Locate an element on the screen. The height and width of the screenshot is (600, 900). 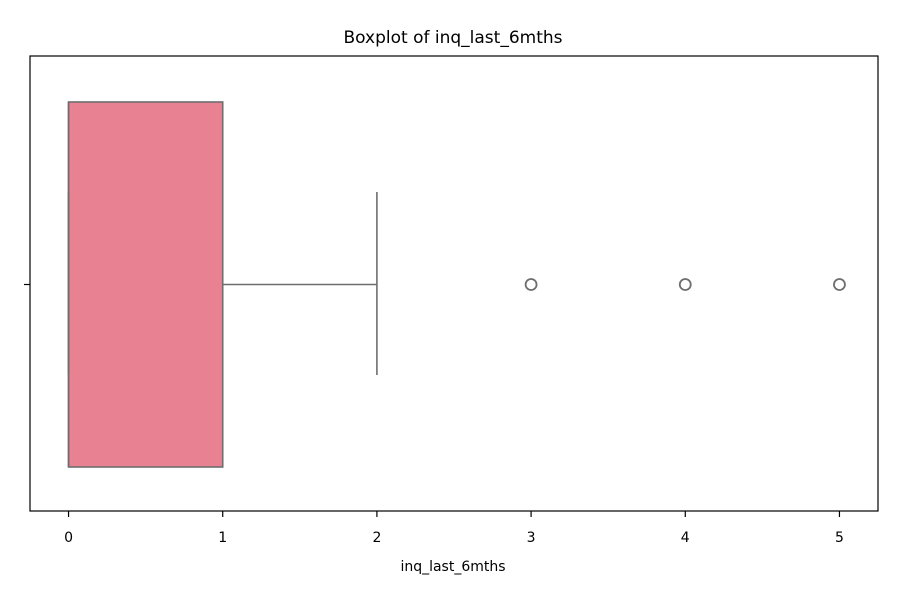
chart-title: Boxplot of inq_last_6mths is located at coordinates (453, 38).